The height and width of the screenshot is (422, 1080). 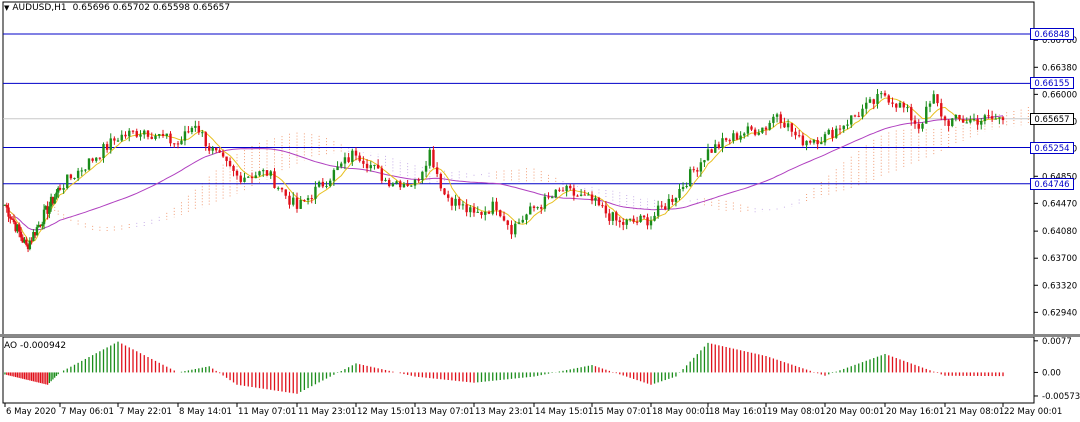 What do you see at coordinates (1052, 83) in the screenshot?
I see `level-price-tag: 0.66155` at bounding box center [1052, 83].